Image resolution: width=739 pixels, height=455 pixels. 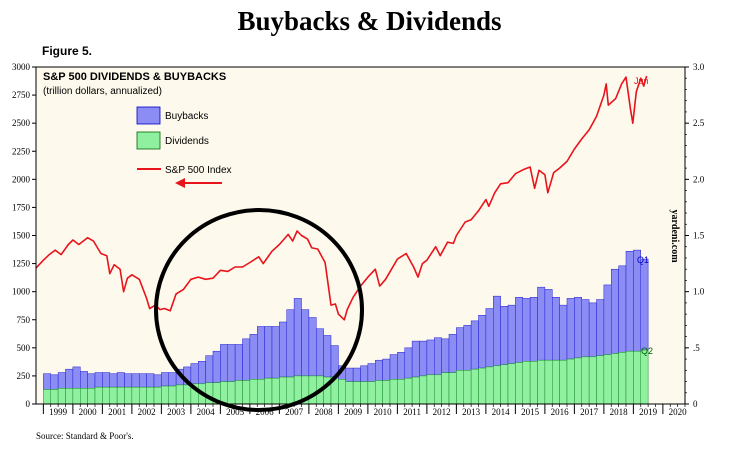 What do you see at coordinates (21, 95) in the screenshot?
I see `left-axis-tick-label: 2750` at bounding box center [21, 95].